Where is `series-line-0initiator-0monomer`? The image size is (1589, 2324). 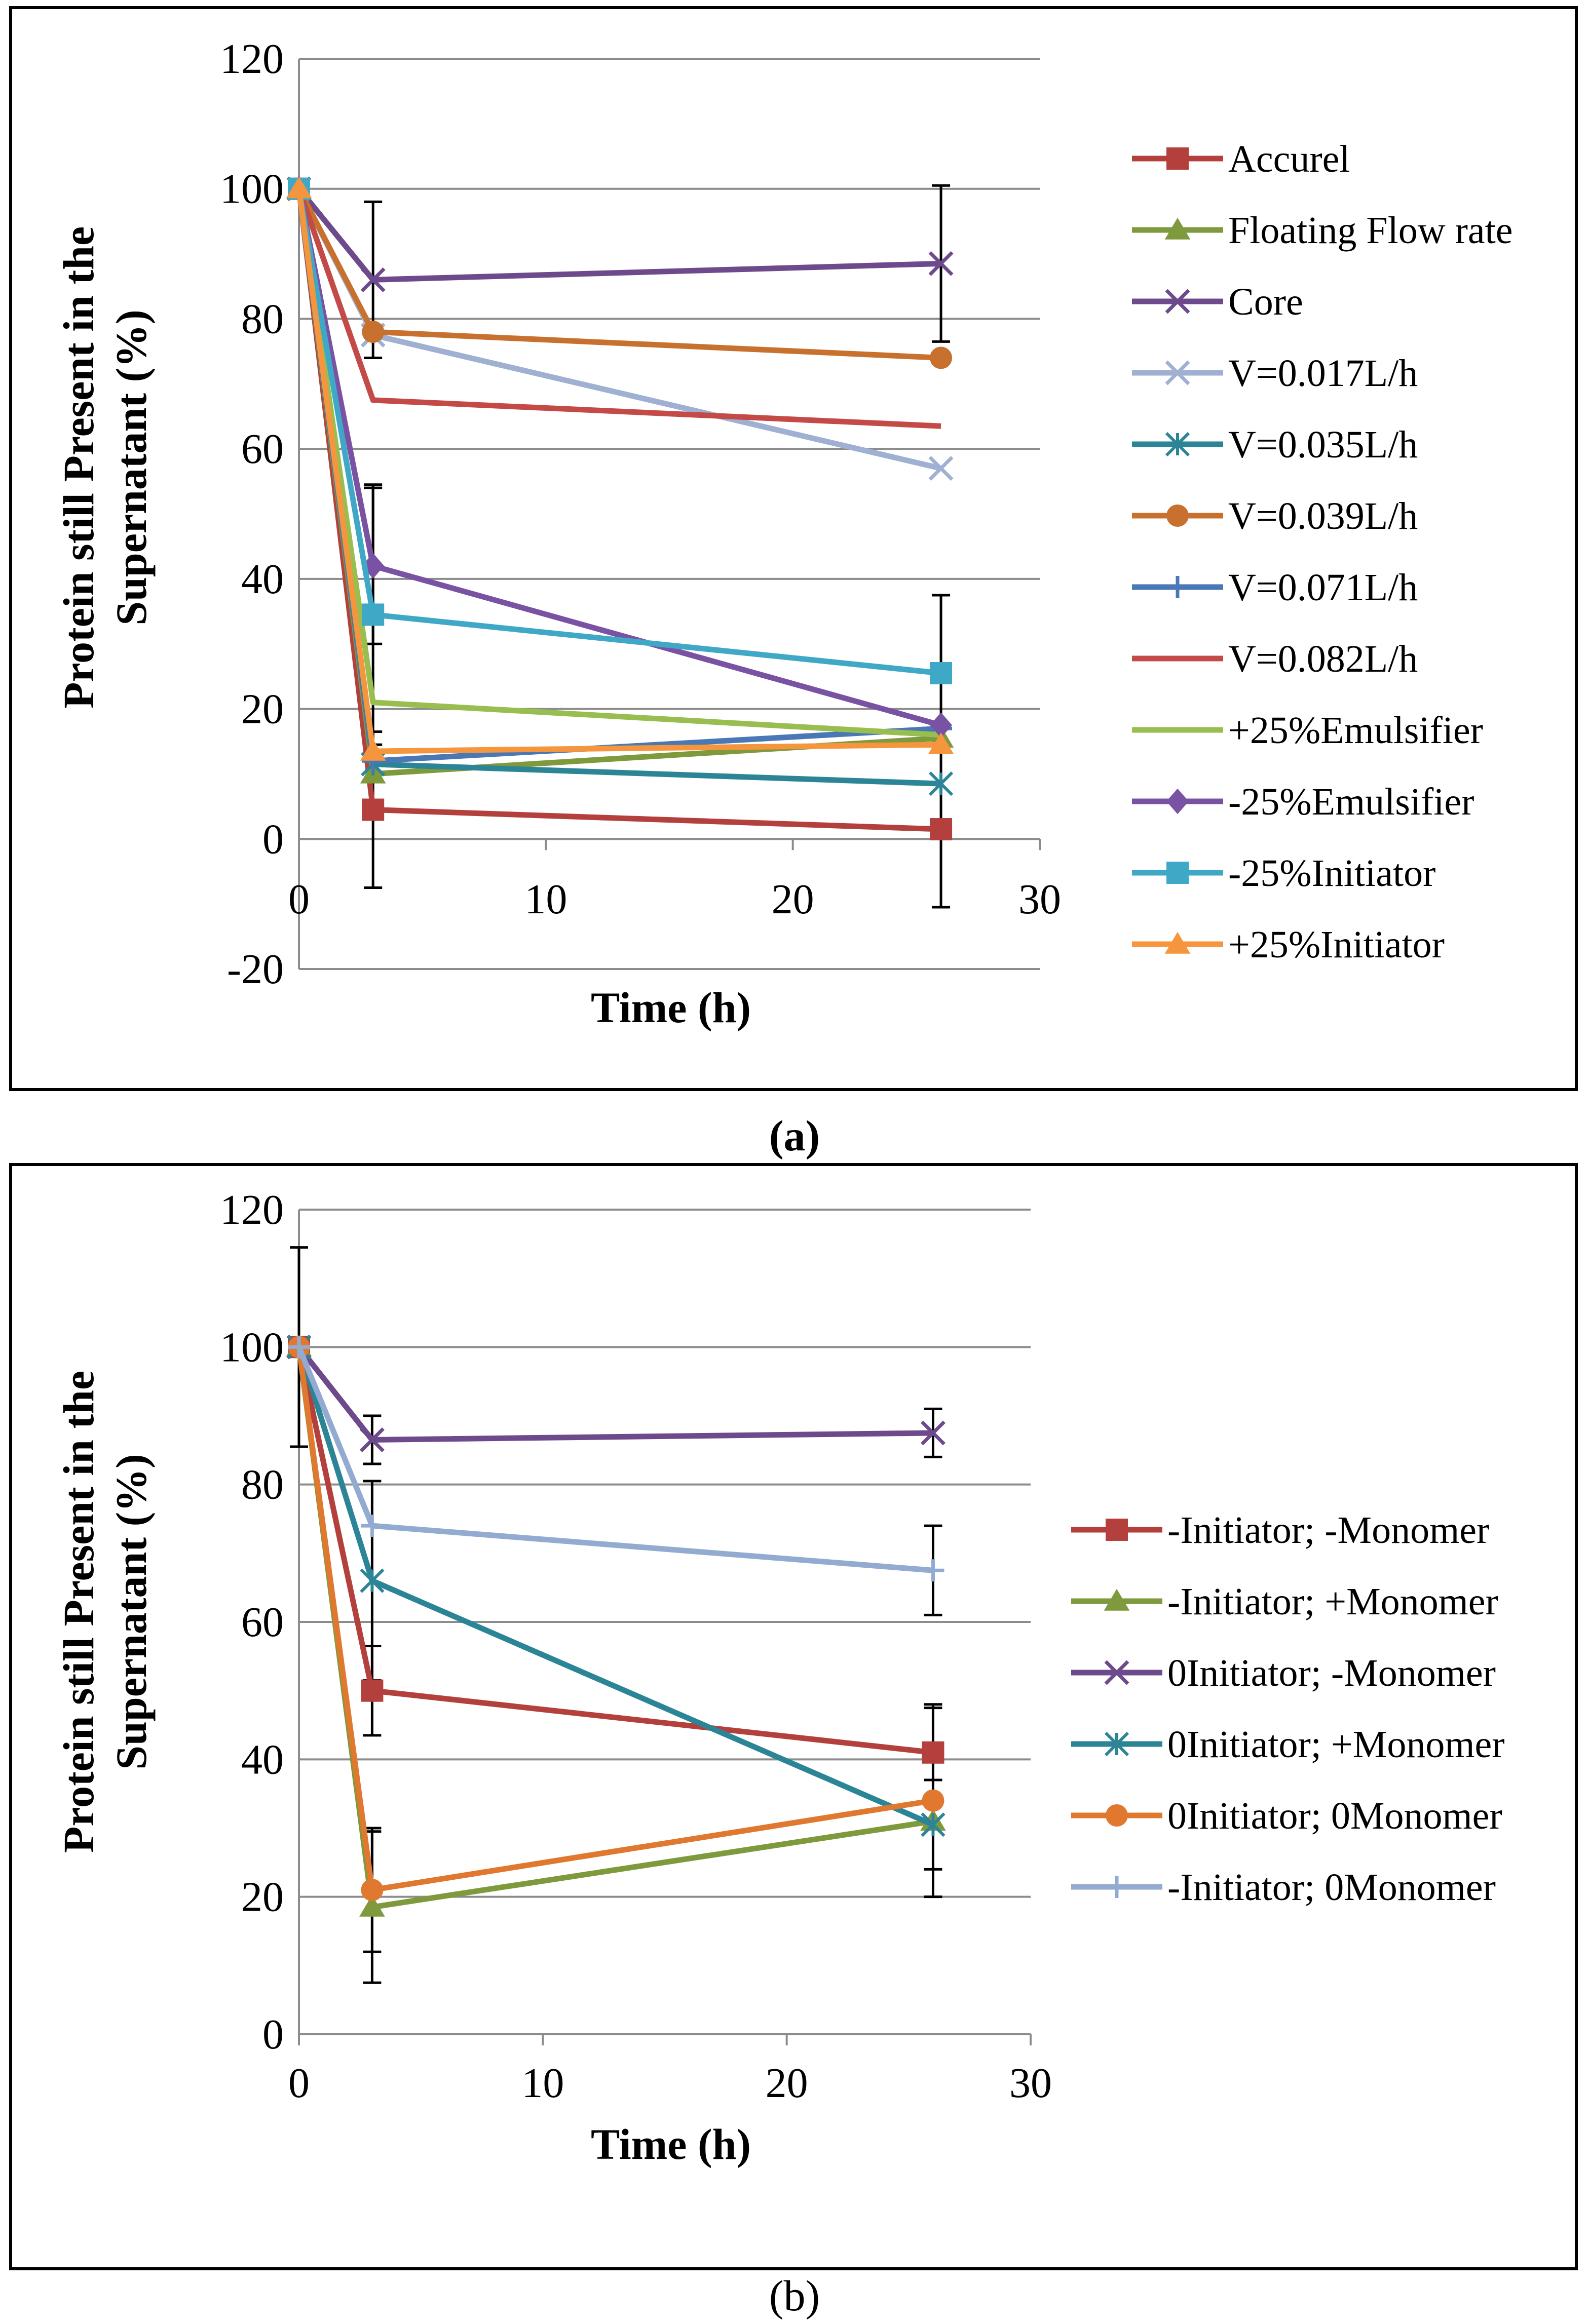 series-line-0initiator-0monomer is located at coordinates (615, 1619).